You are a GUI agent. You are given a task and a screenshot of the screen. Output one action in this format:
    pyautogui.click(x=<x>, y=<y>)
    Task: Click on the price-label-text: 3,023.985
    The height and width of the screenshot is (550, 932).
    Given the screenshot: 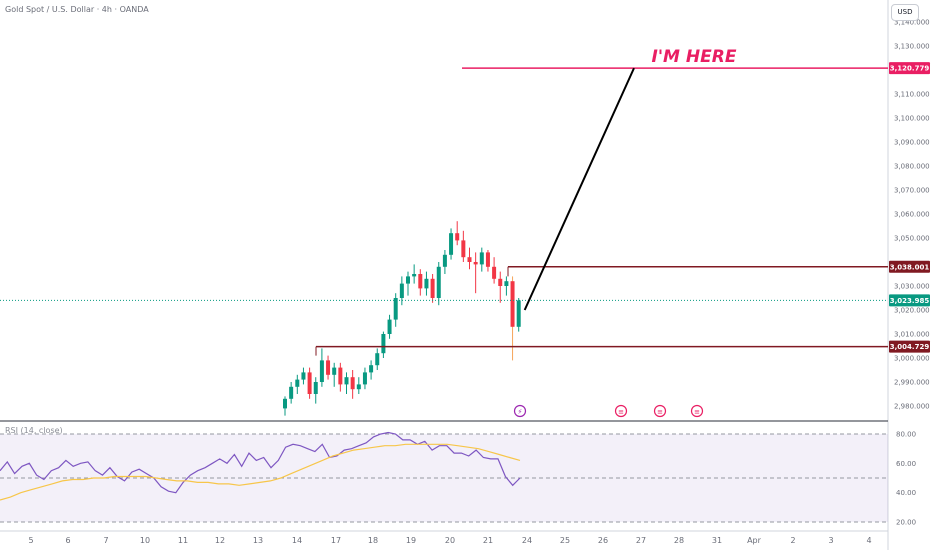 What is the action you would take?
    pyautogui.click(x=910, y=301)
    